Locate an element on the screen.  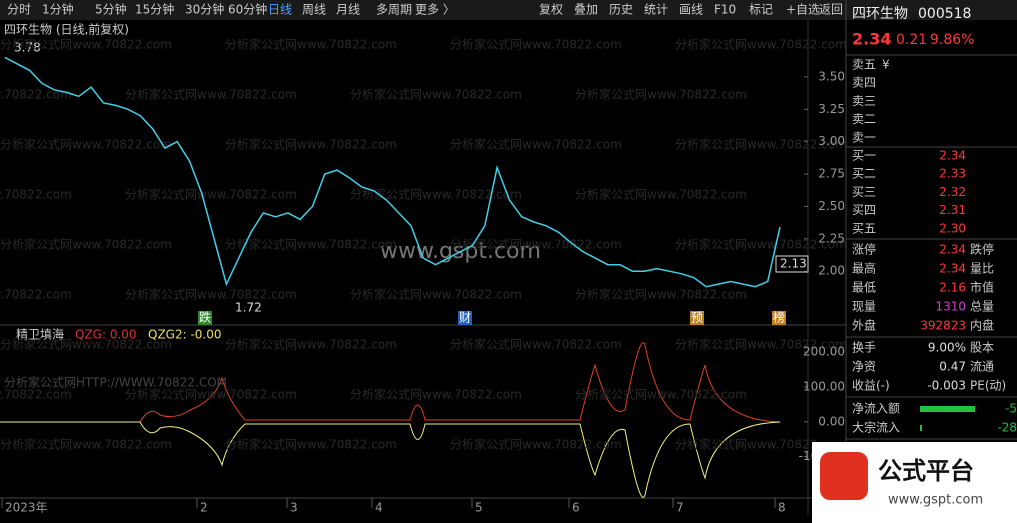
toolbar-button: 1分钟 is located at coordinates (58, 9).